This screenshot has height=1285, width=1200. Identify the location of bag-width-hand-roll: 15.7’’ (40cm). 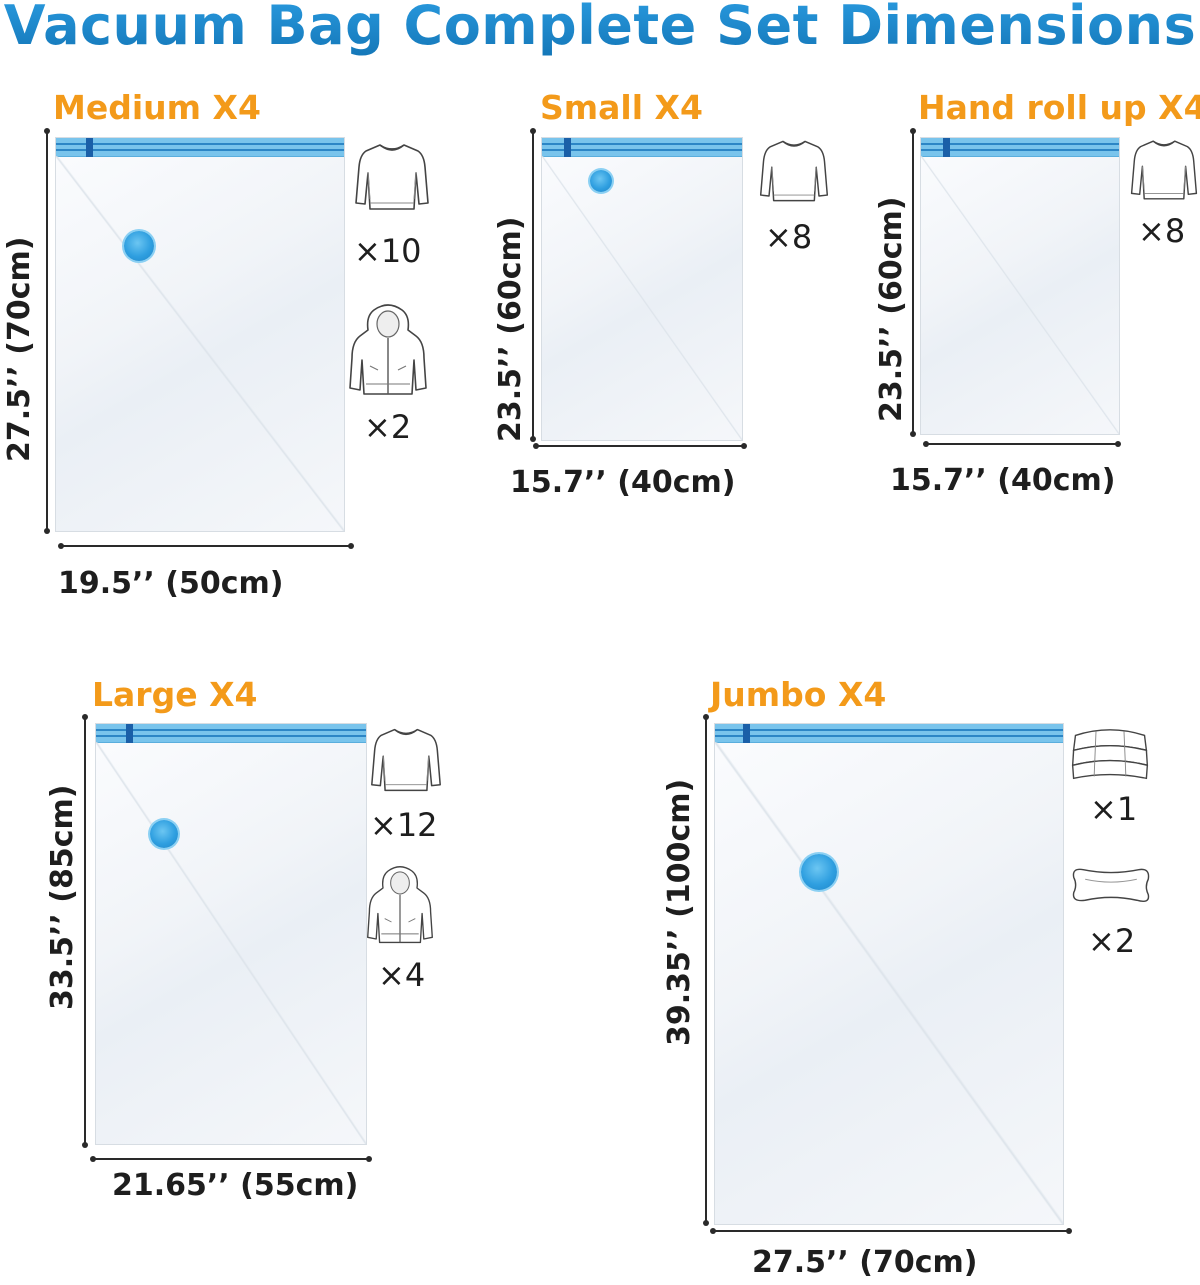
(1003, 480).